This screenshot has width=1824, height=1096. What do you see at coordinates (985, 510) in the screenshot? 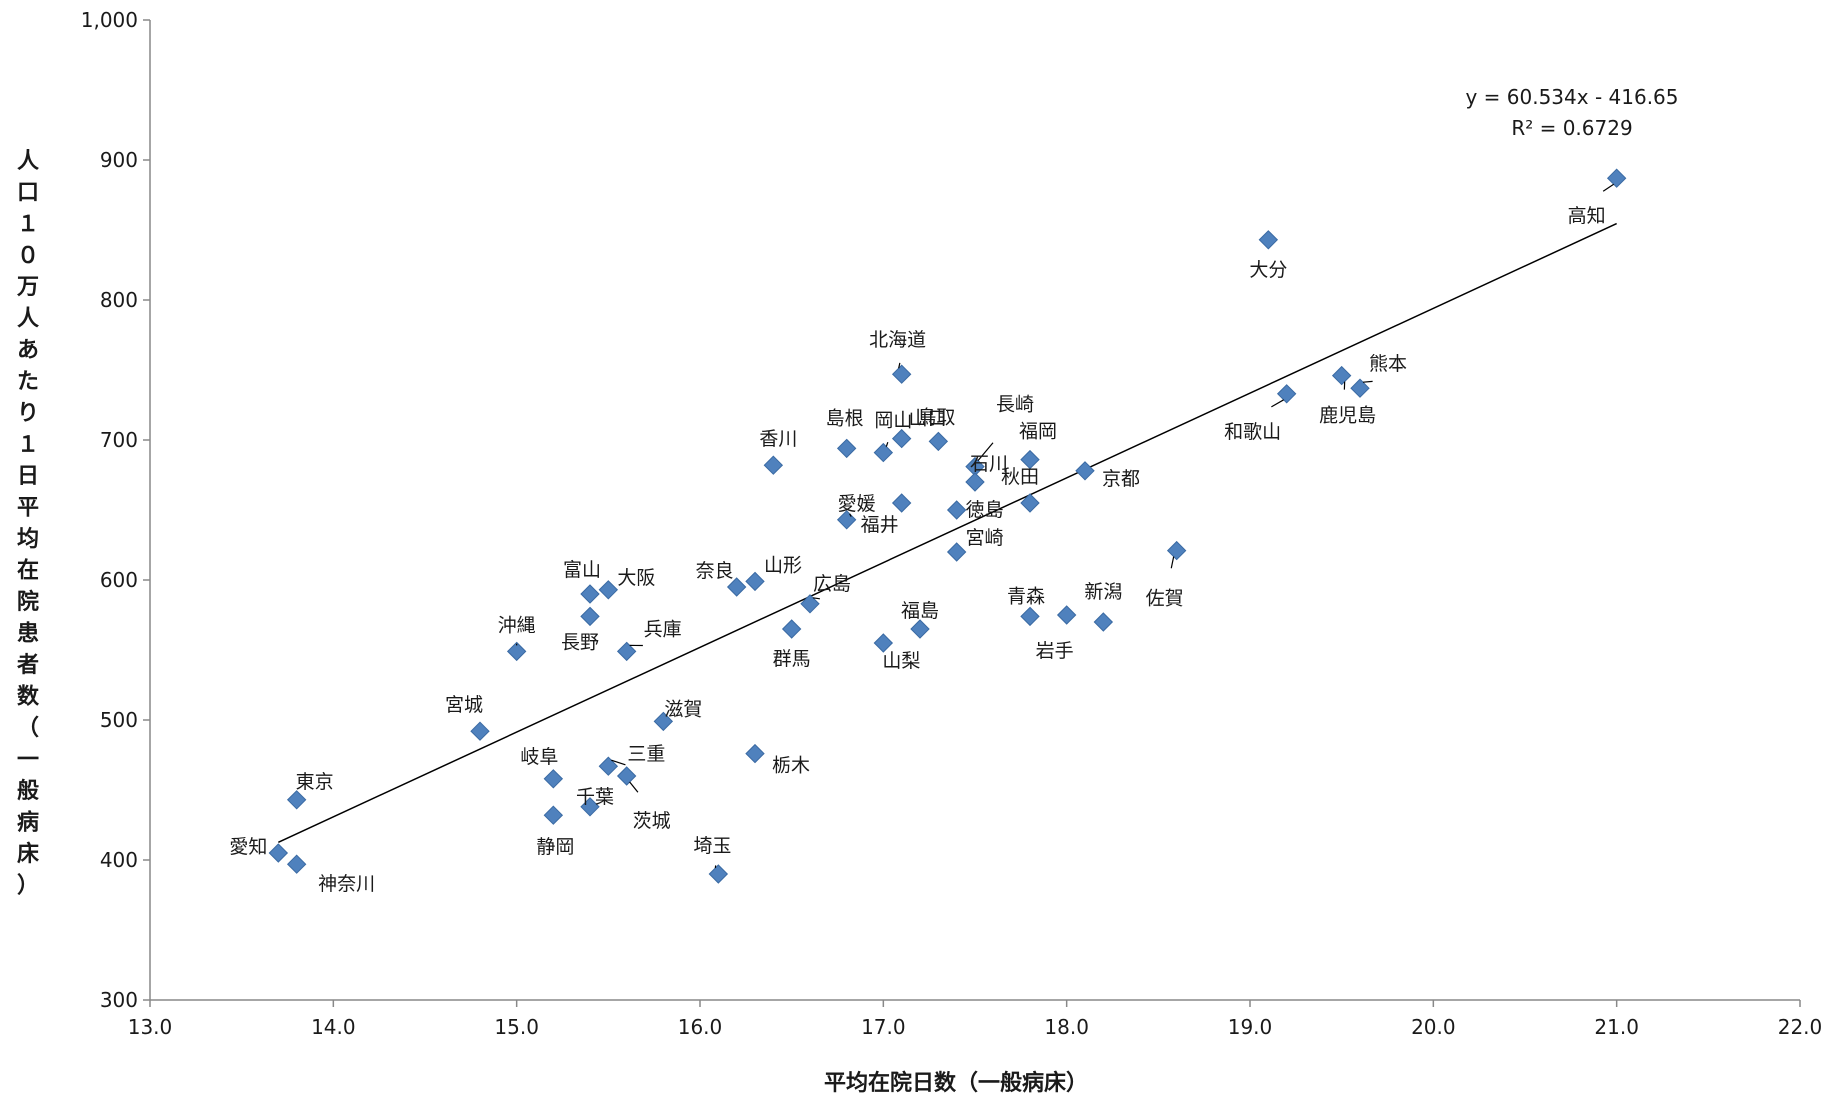
I see `point-label: 徳島` at bounding box center [985, 510].